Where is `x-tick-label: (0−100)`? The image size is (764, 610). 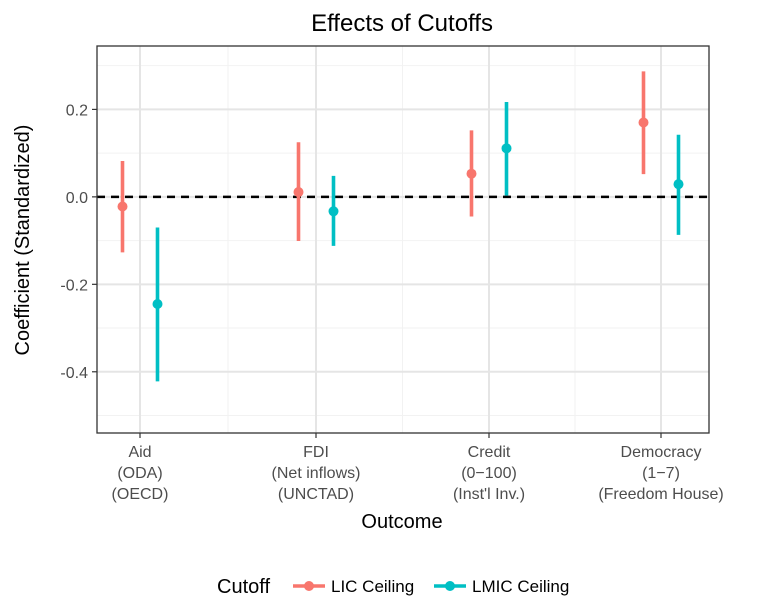
x-tick-label: (0−100) is located at coordinates (489, 473).